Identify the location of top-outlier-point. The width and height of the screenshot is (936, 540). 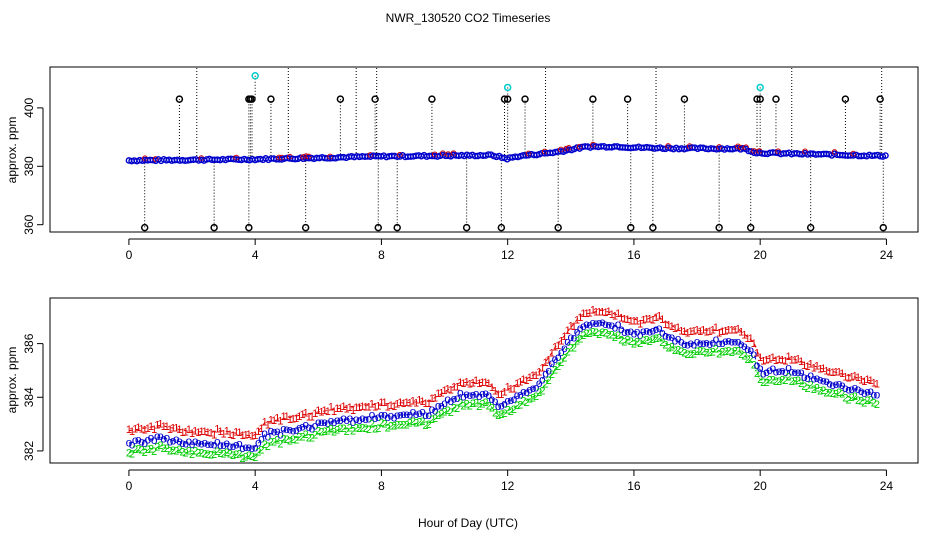
(144, 227).